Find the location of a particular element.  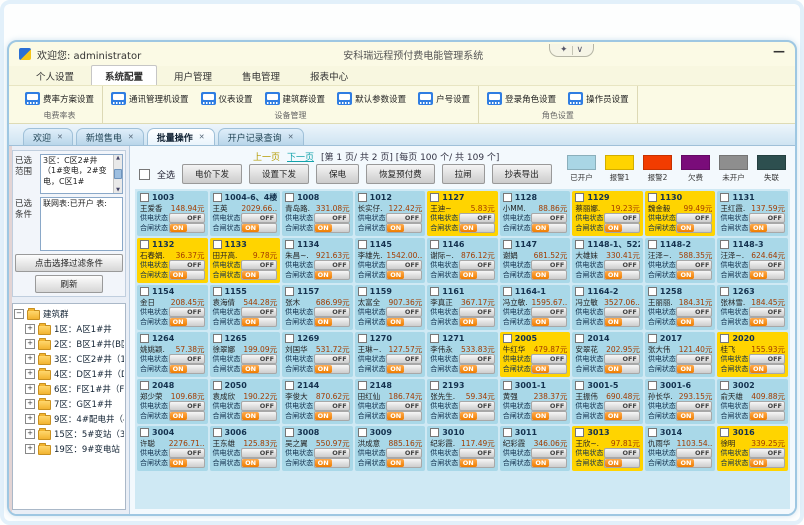

action-button-电价下发: 电价下发 is located at coordinates (212, 174).